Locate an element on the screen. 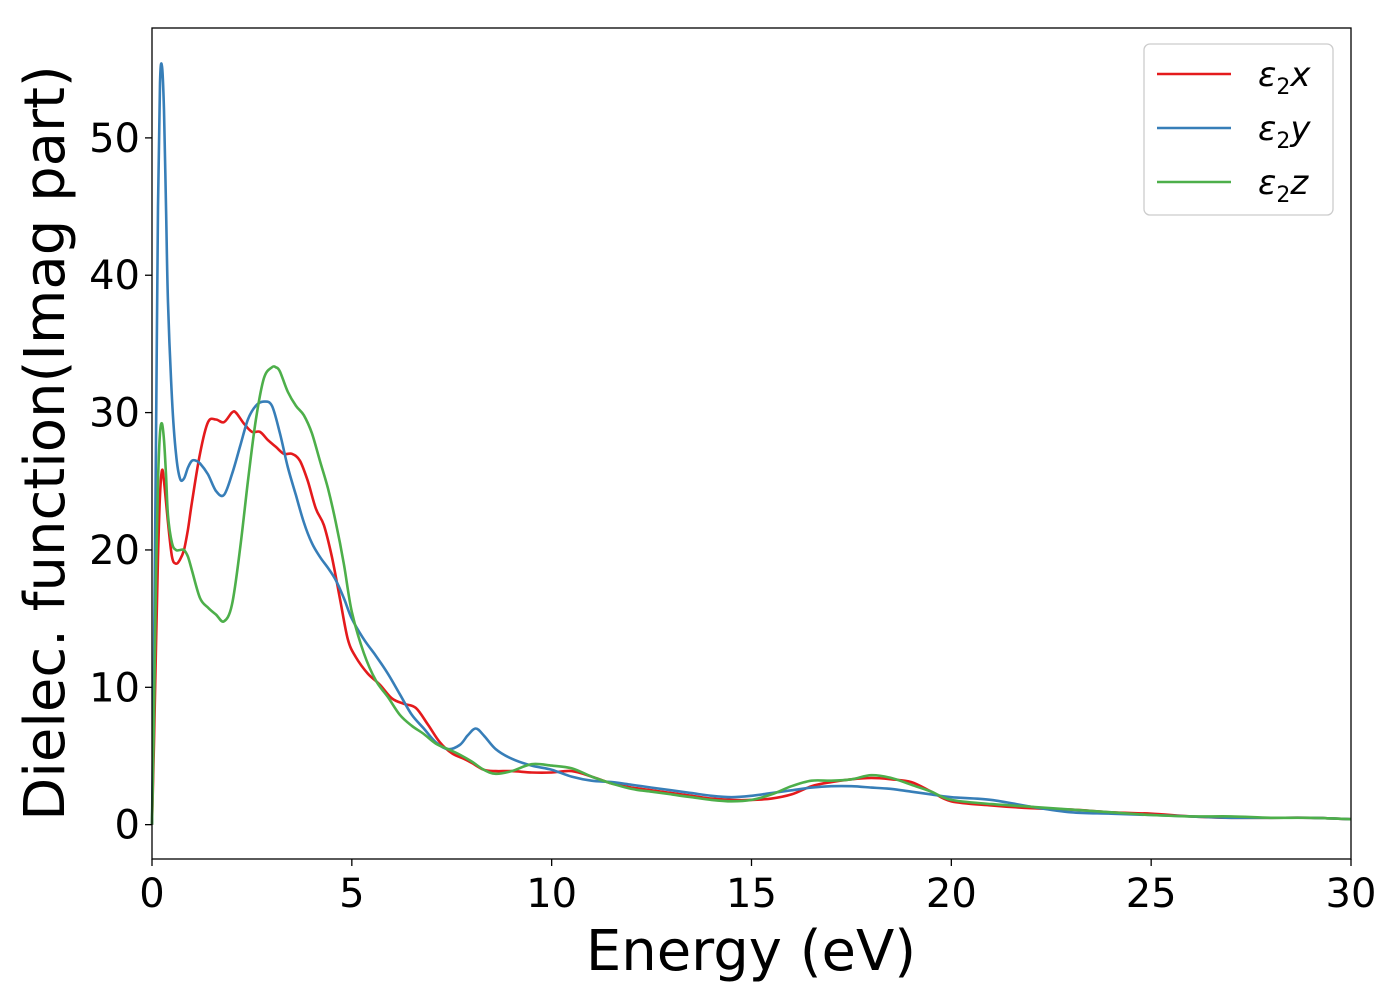  legend-entry-x: ε2x is located at coordinates (1284, 77).